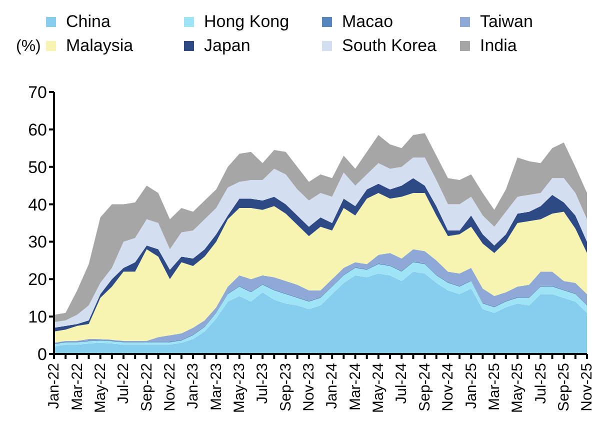 Image resolution: width=607 pixels, height=428 pixels. I want to click on x-tick-label: Jul-25, so click(541, 383).